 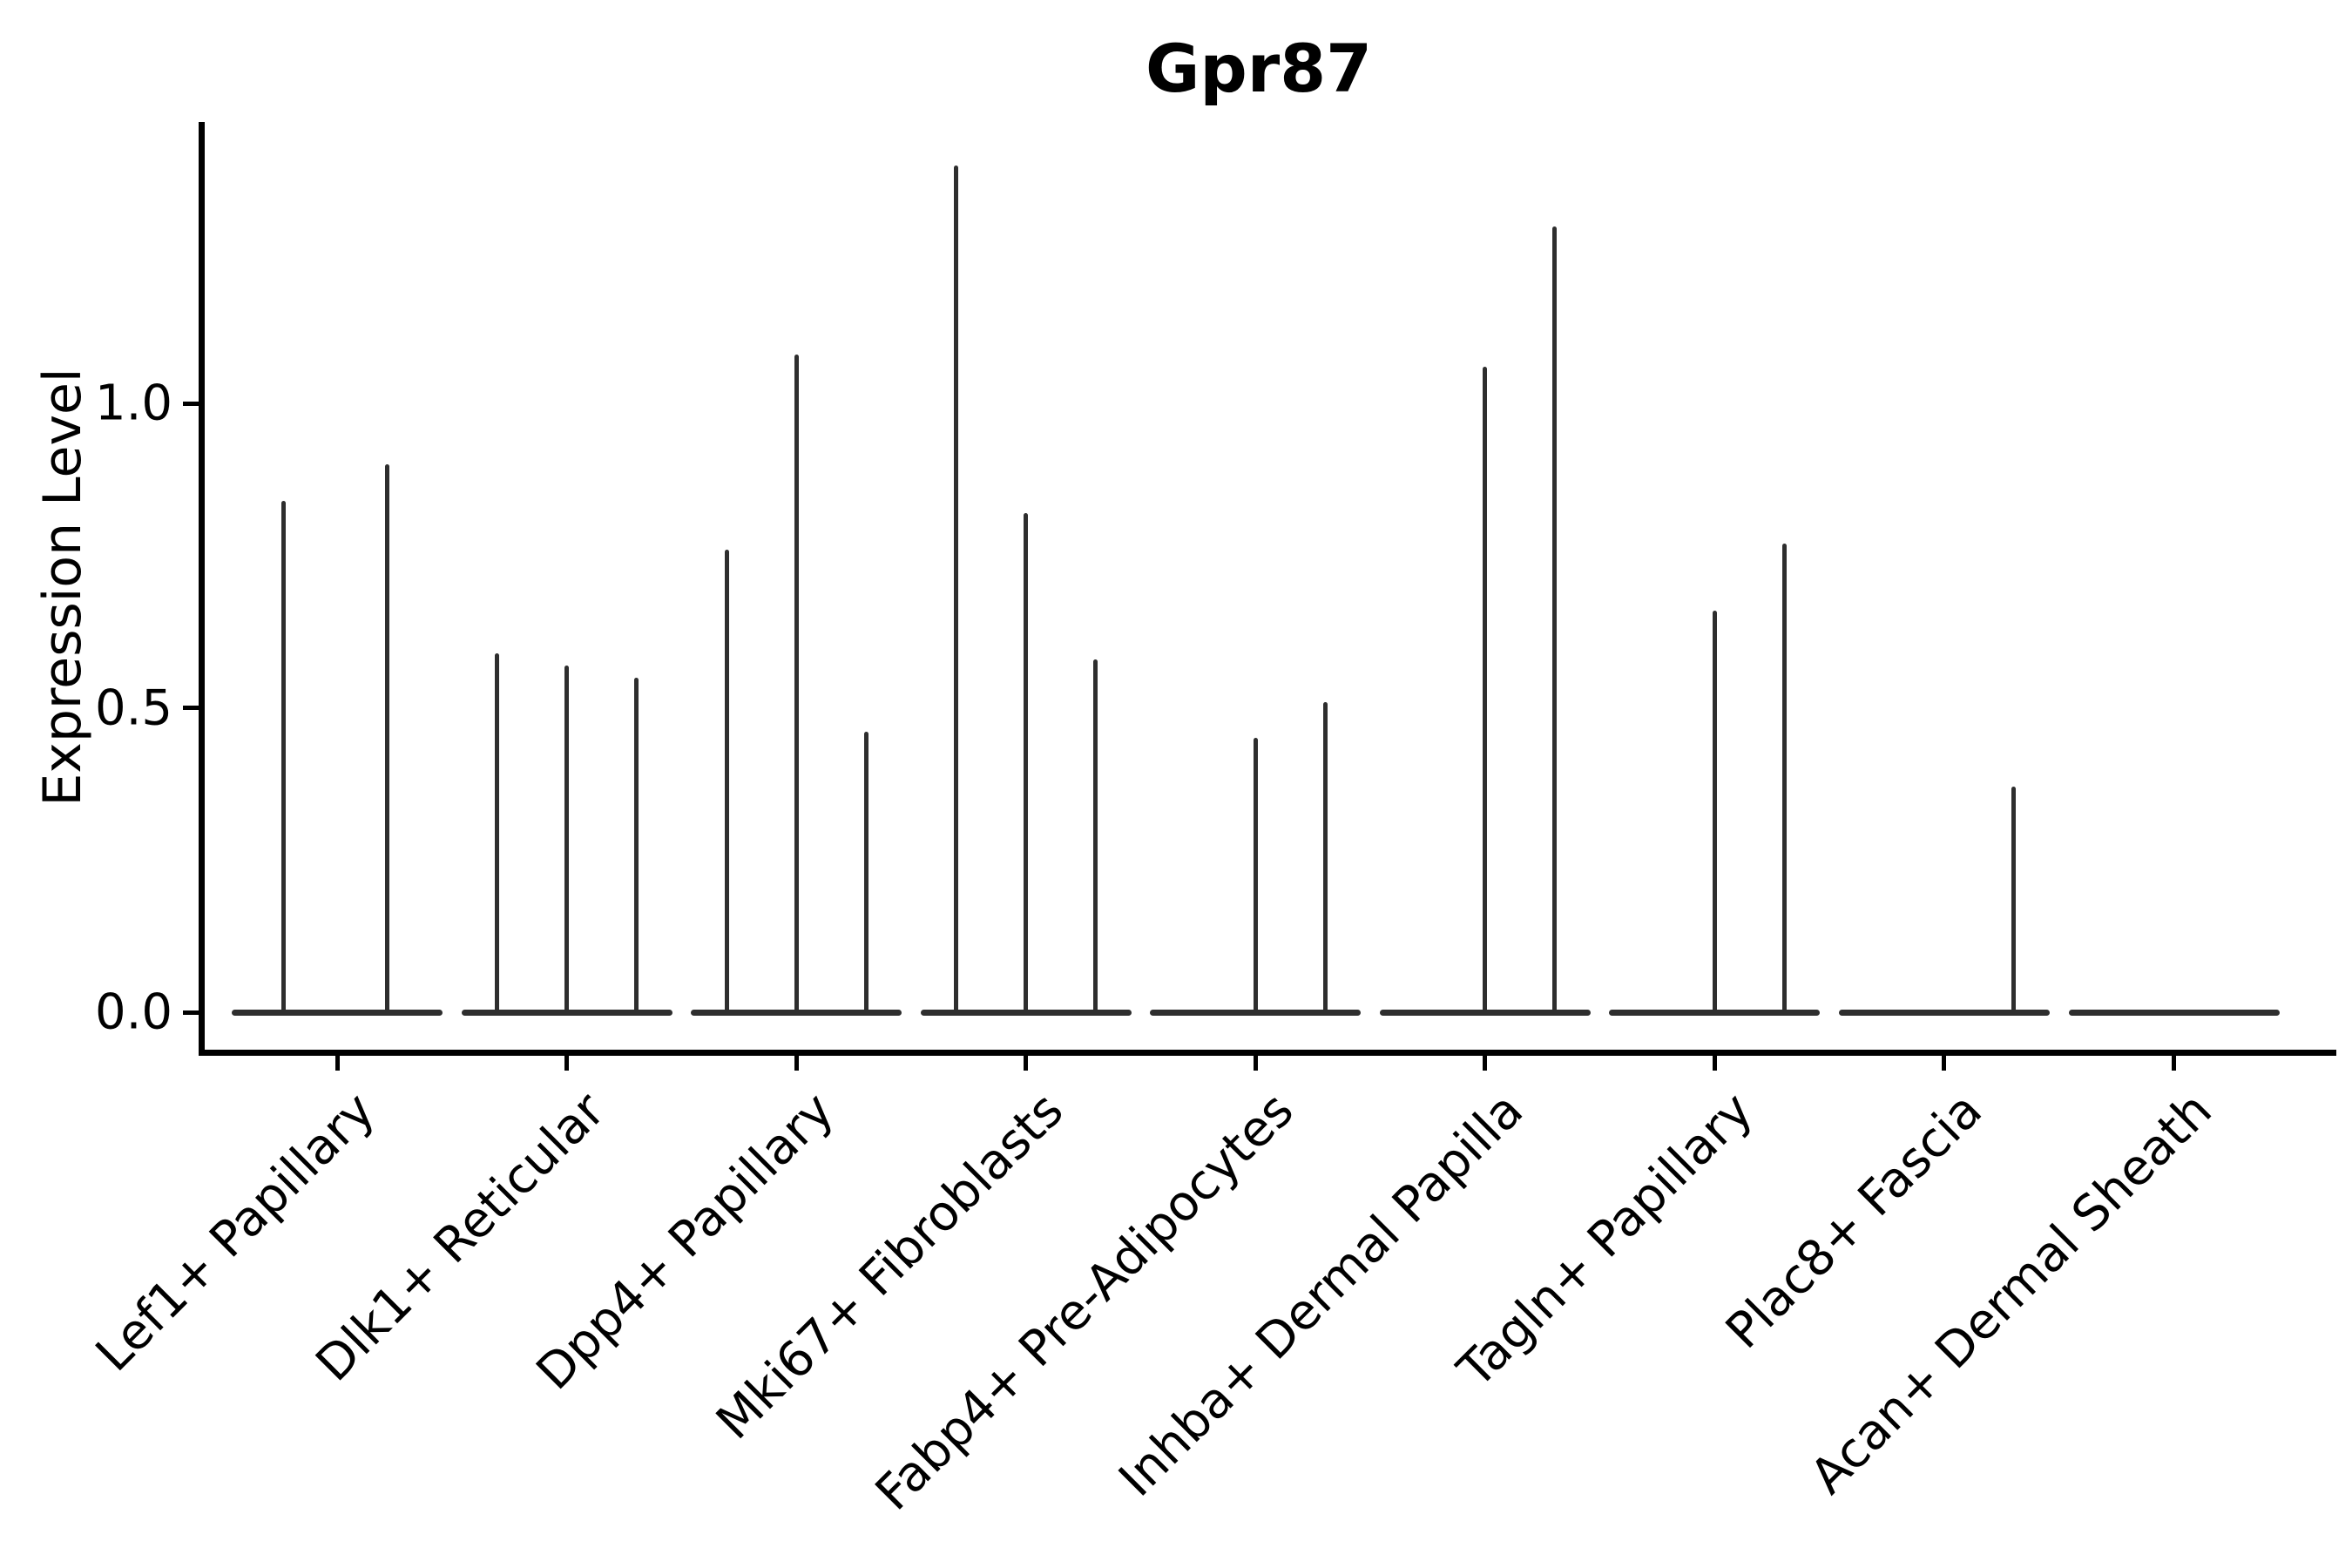 I want to click on y-tick-label: 0.5, so click(x=133, y=707).